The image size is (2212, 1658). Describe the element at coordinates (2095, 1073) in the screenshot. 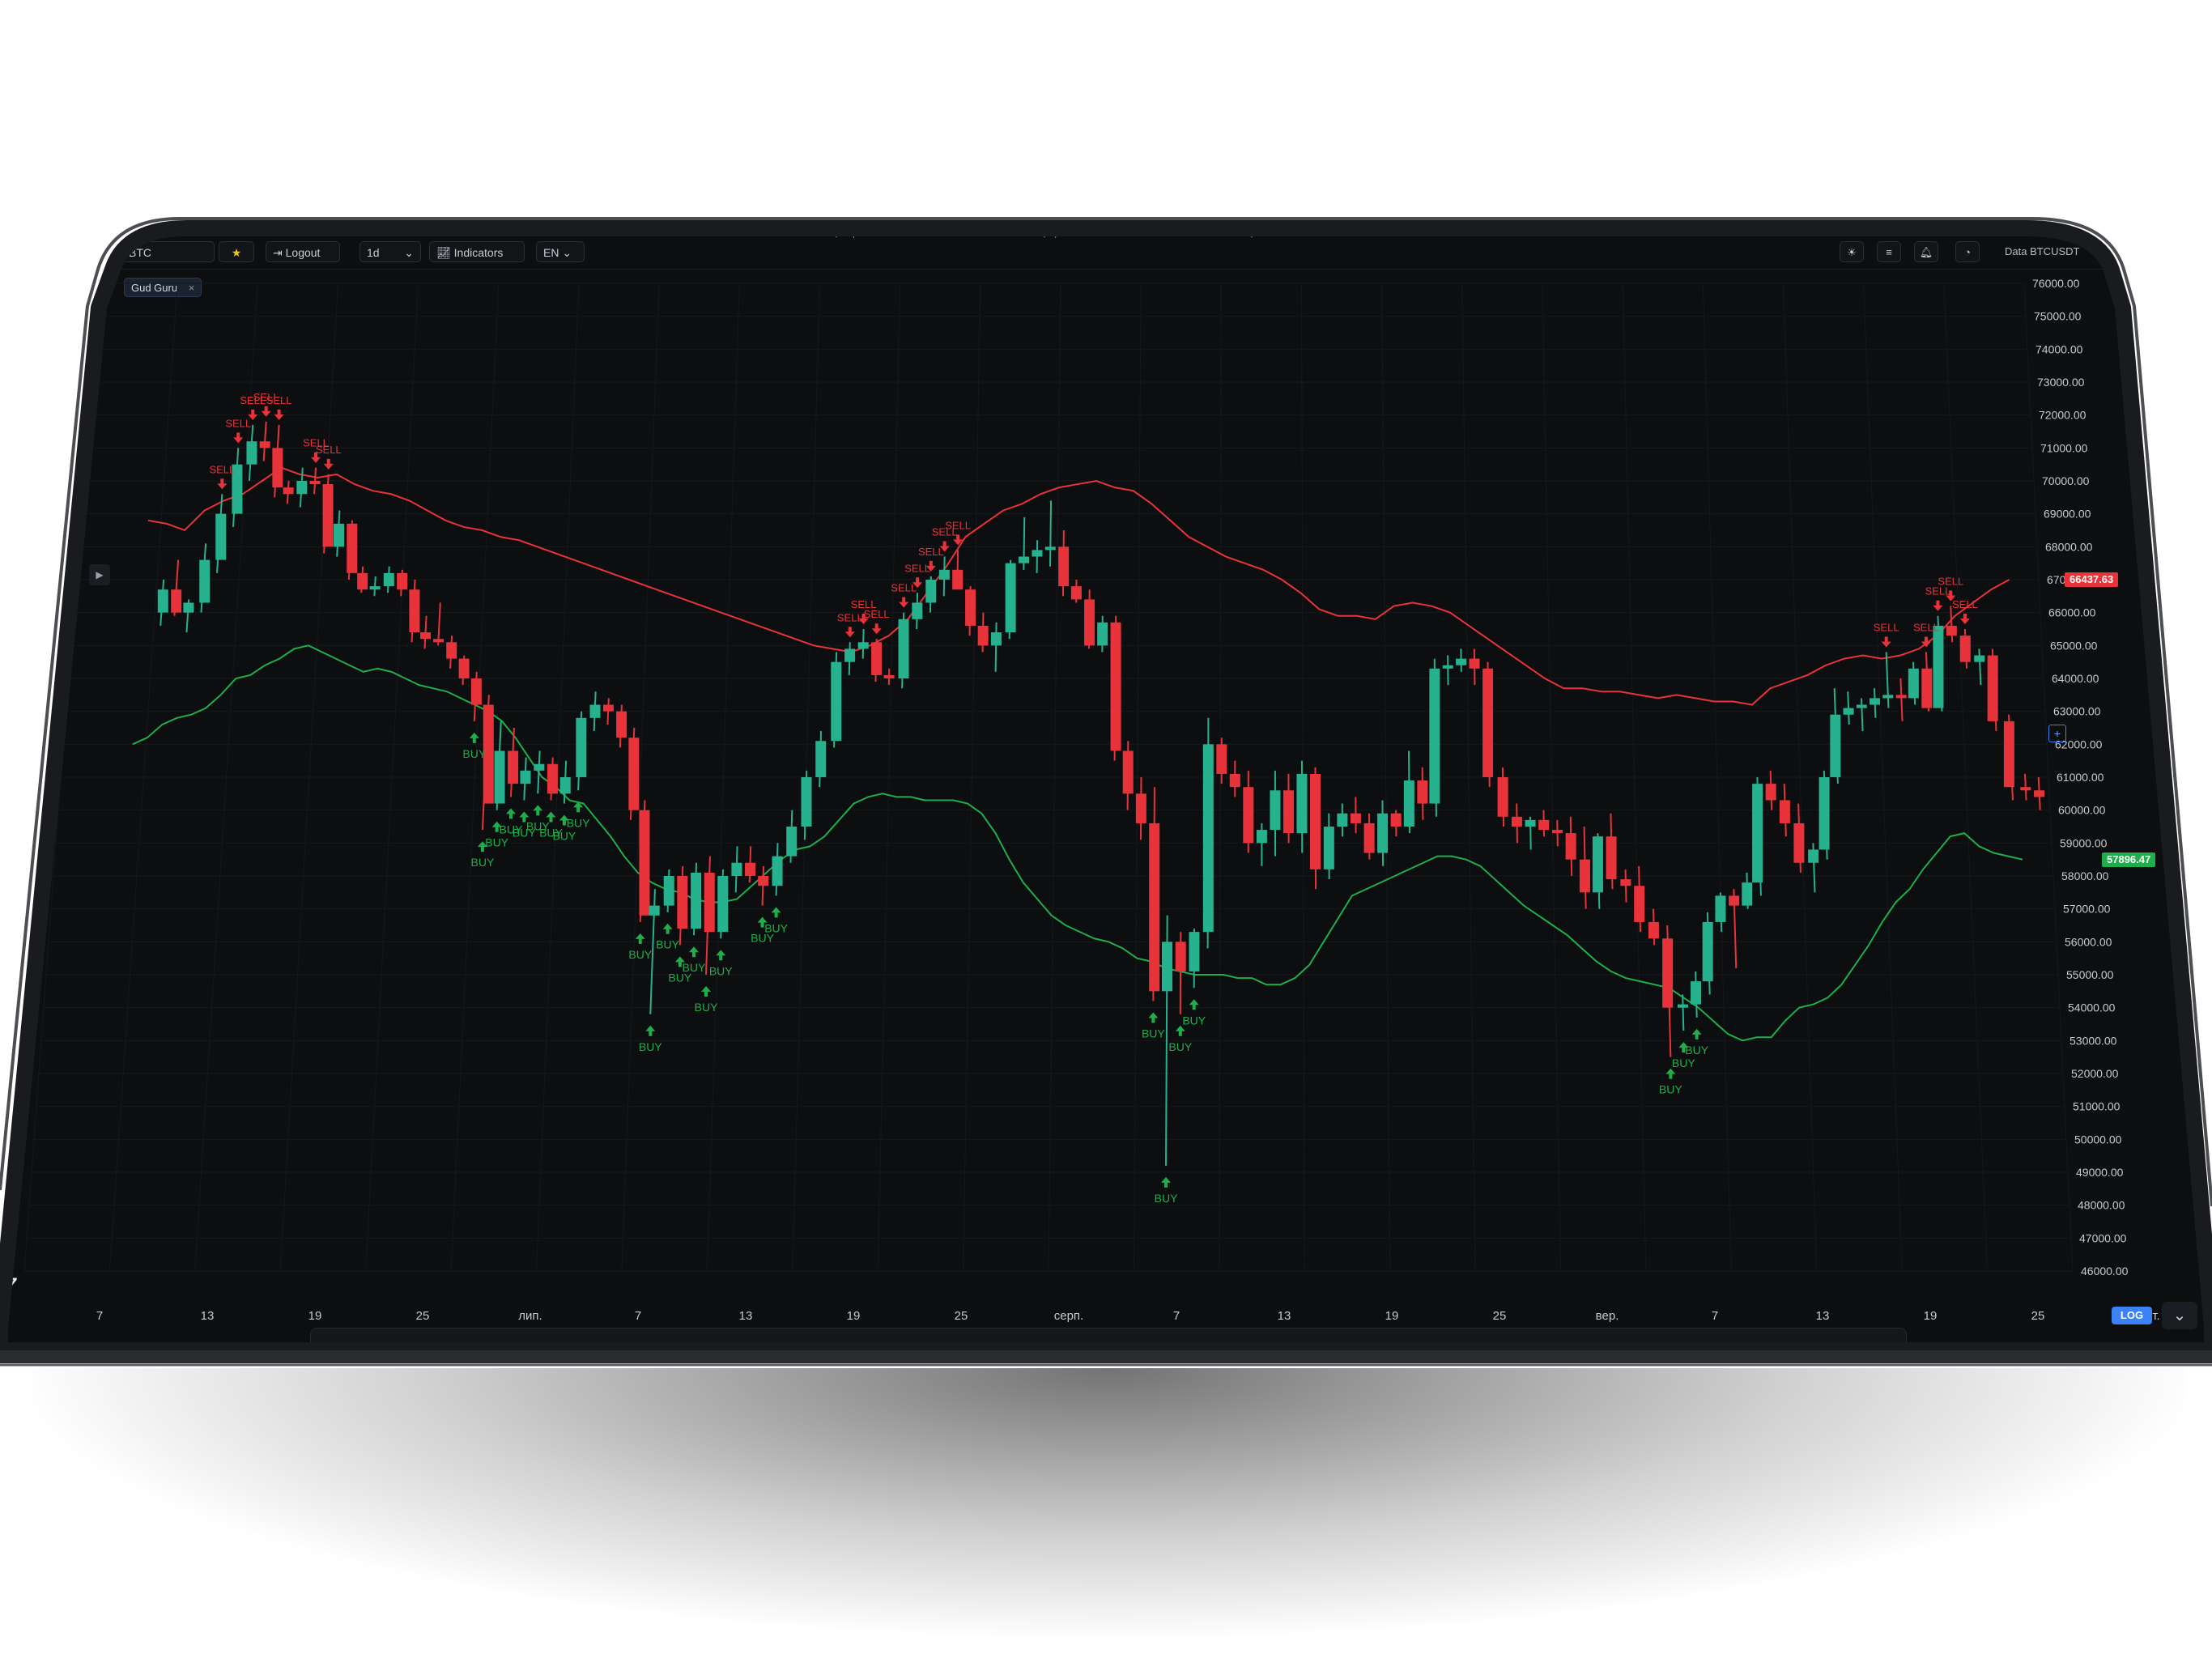

I see `price-axis-label: 52000.00` at that location.